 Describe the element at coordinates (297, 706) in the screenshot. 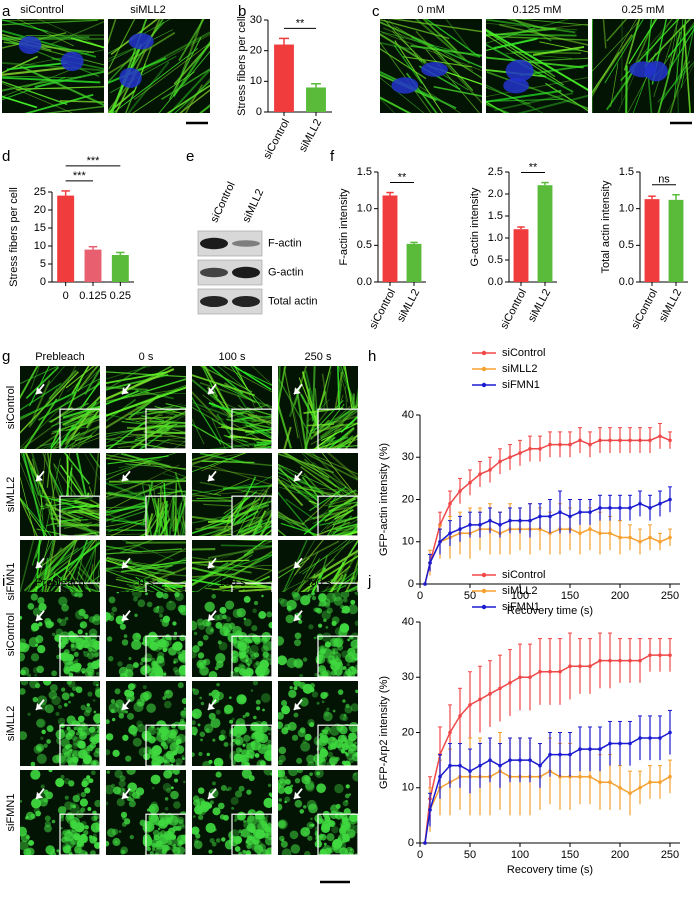

I see `arrow-head` at that location.